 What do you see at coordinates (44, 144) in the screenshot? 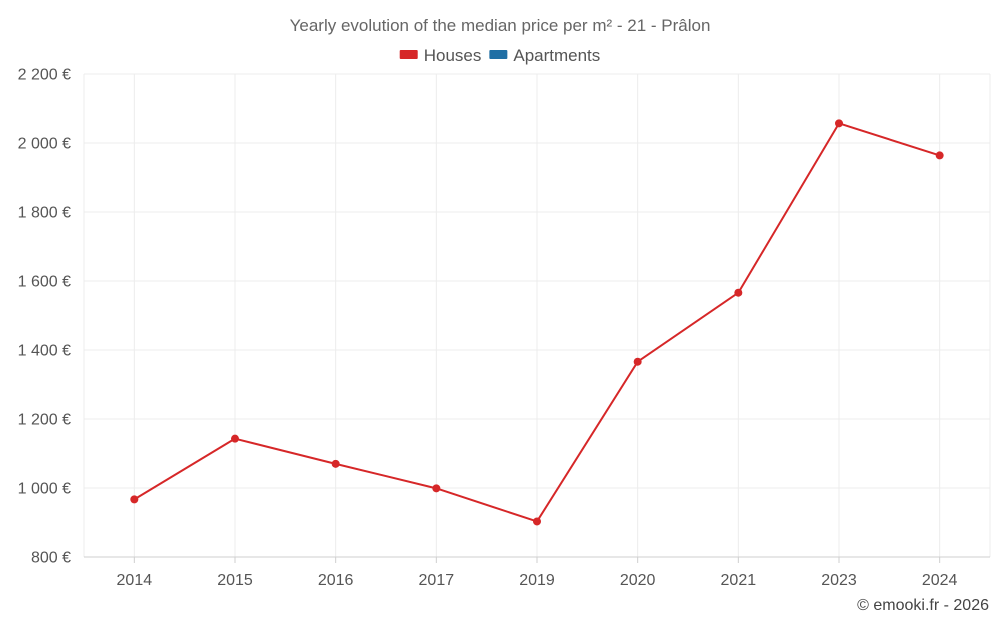
I see `y-tick-label: 2 000 €` at bounding box center [44, 144].